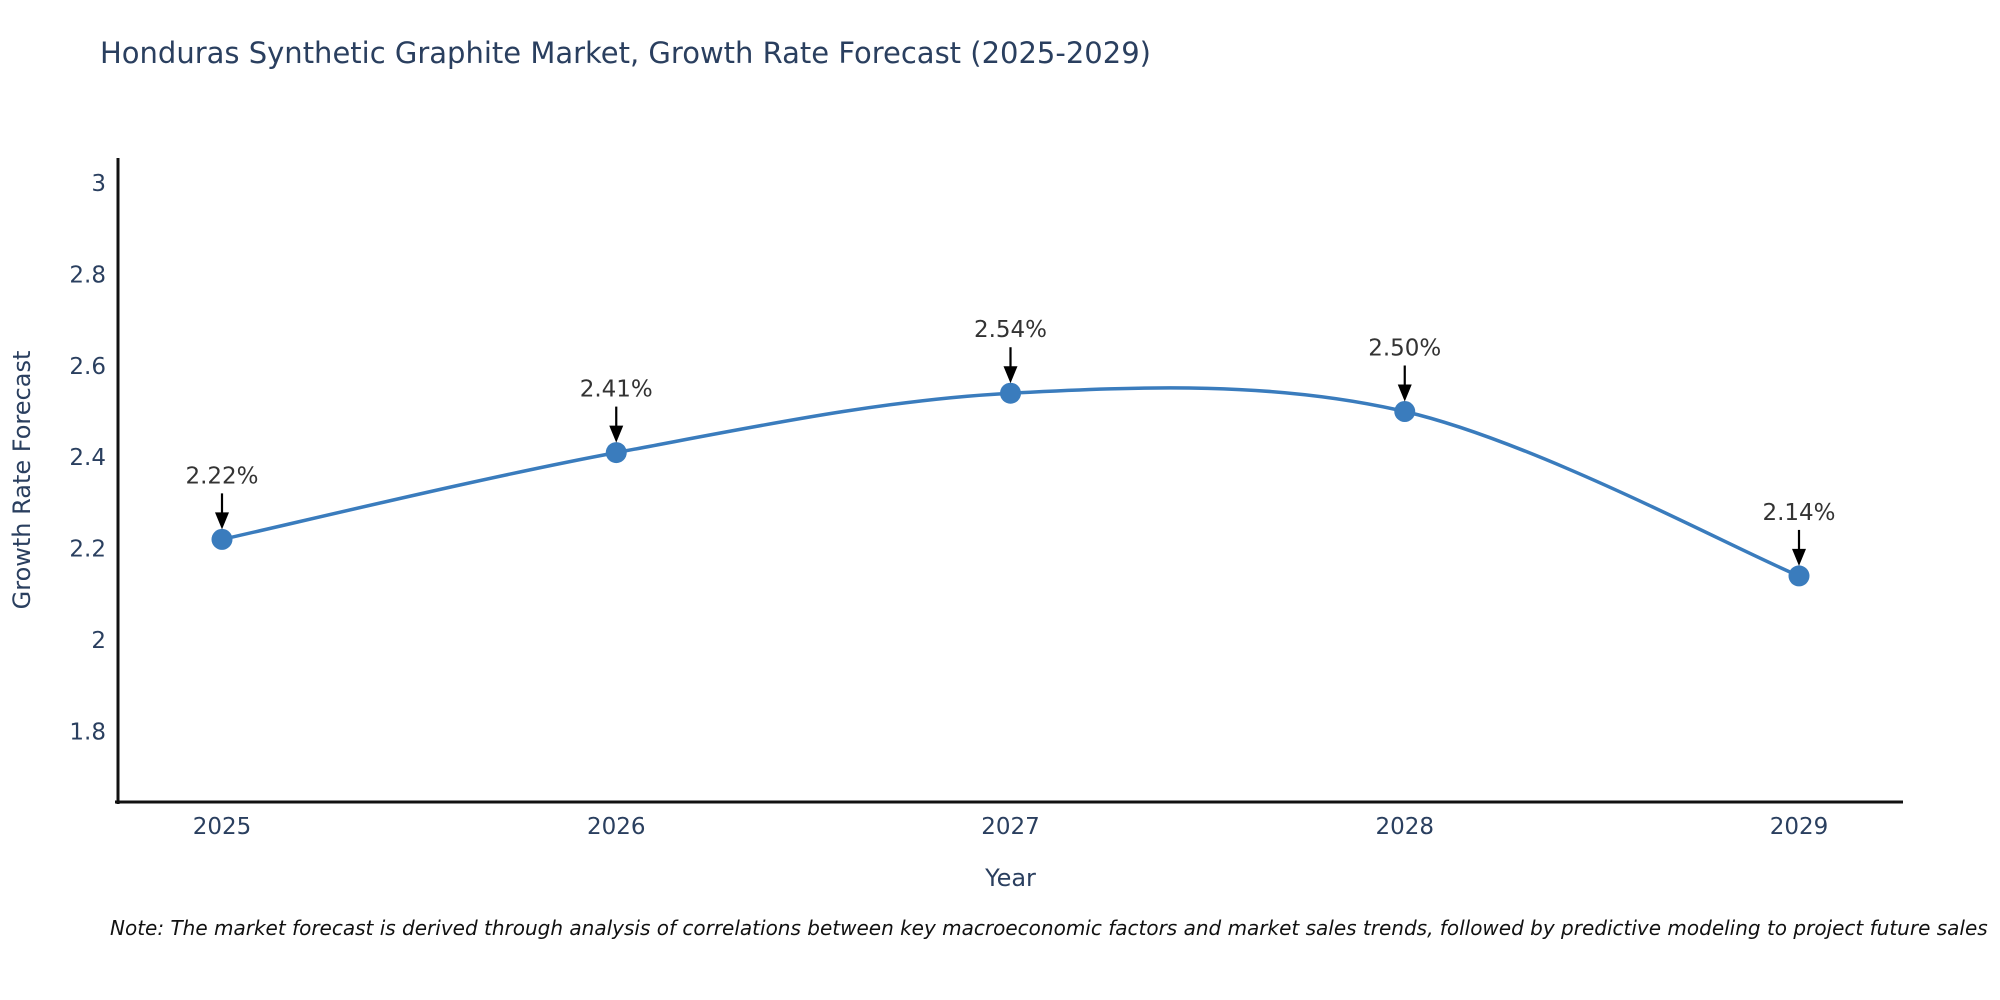  What do you see at coordinates (1405, 411) in the screenshot?
I see `data-point-marker-2028` at bounding box center [1405, 411].